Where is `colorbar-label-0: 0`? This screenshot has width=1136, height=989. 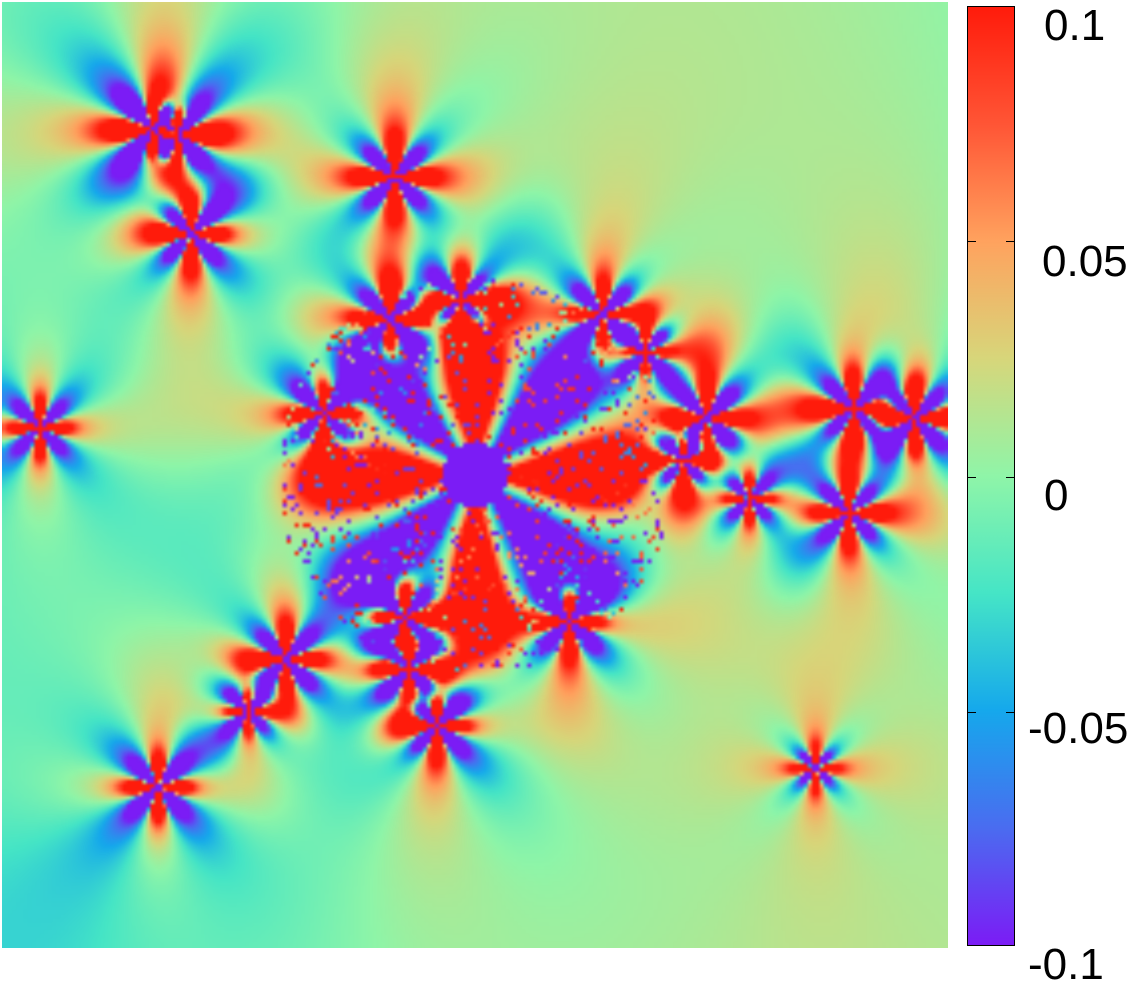
colorbar-label-0: 0 is located at coordinates (1056, 495).